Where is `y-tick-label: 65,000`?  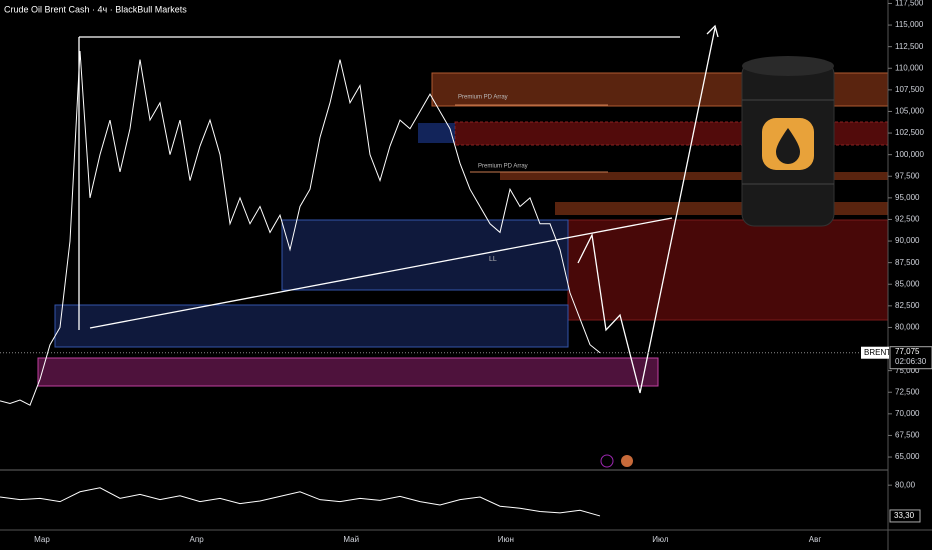 y-tick-label: 65,000 is located at coordinates (907, 456).